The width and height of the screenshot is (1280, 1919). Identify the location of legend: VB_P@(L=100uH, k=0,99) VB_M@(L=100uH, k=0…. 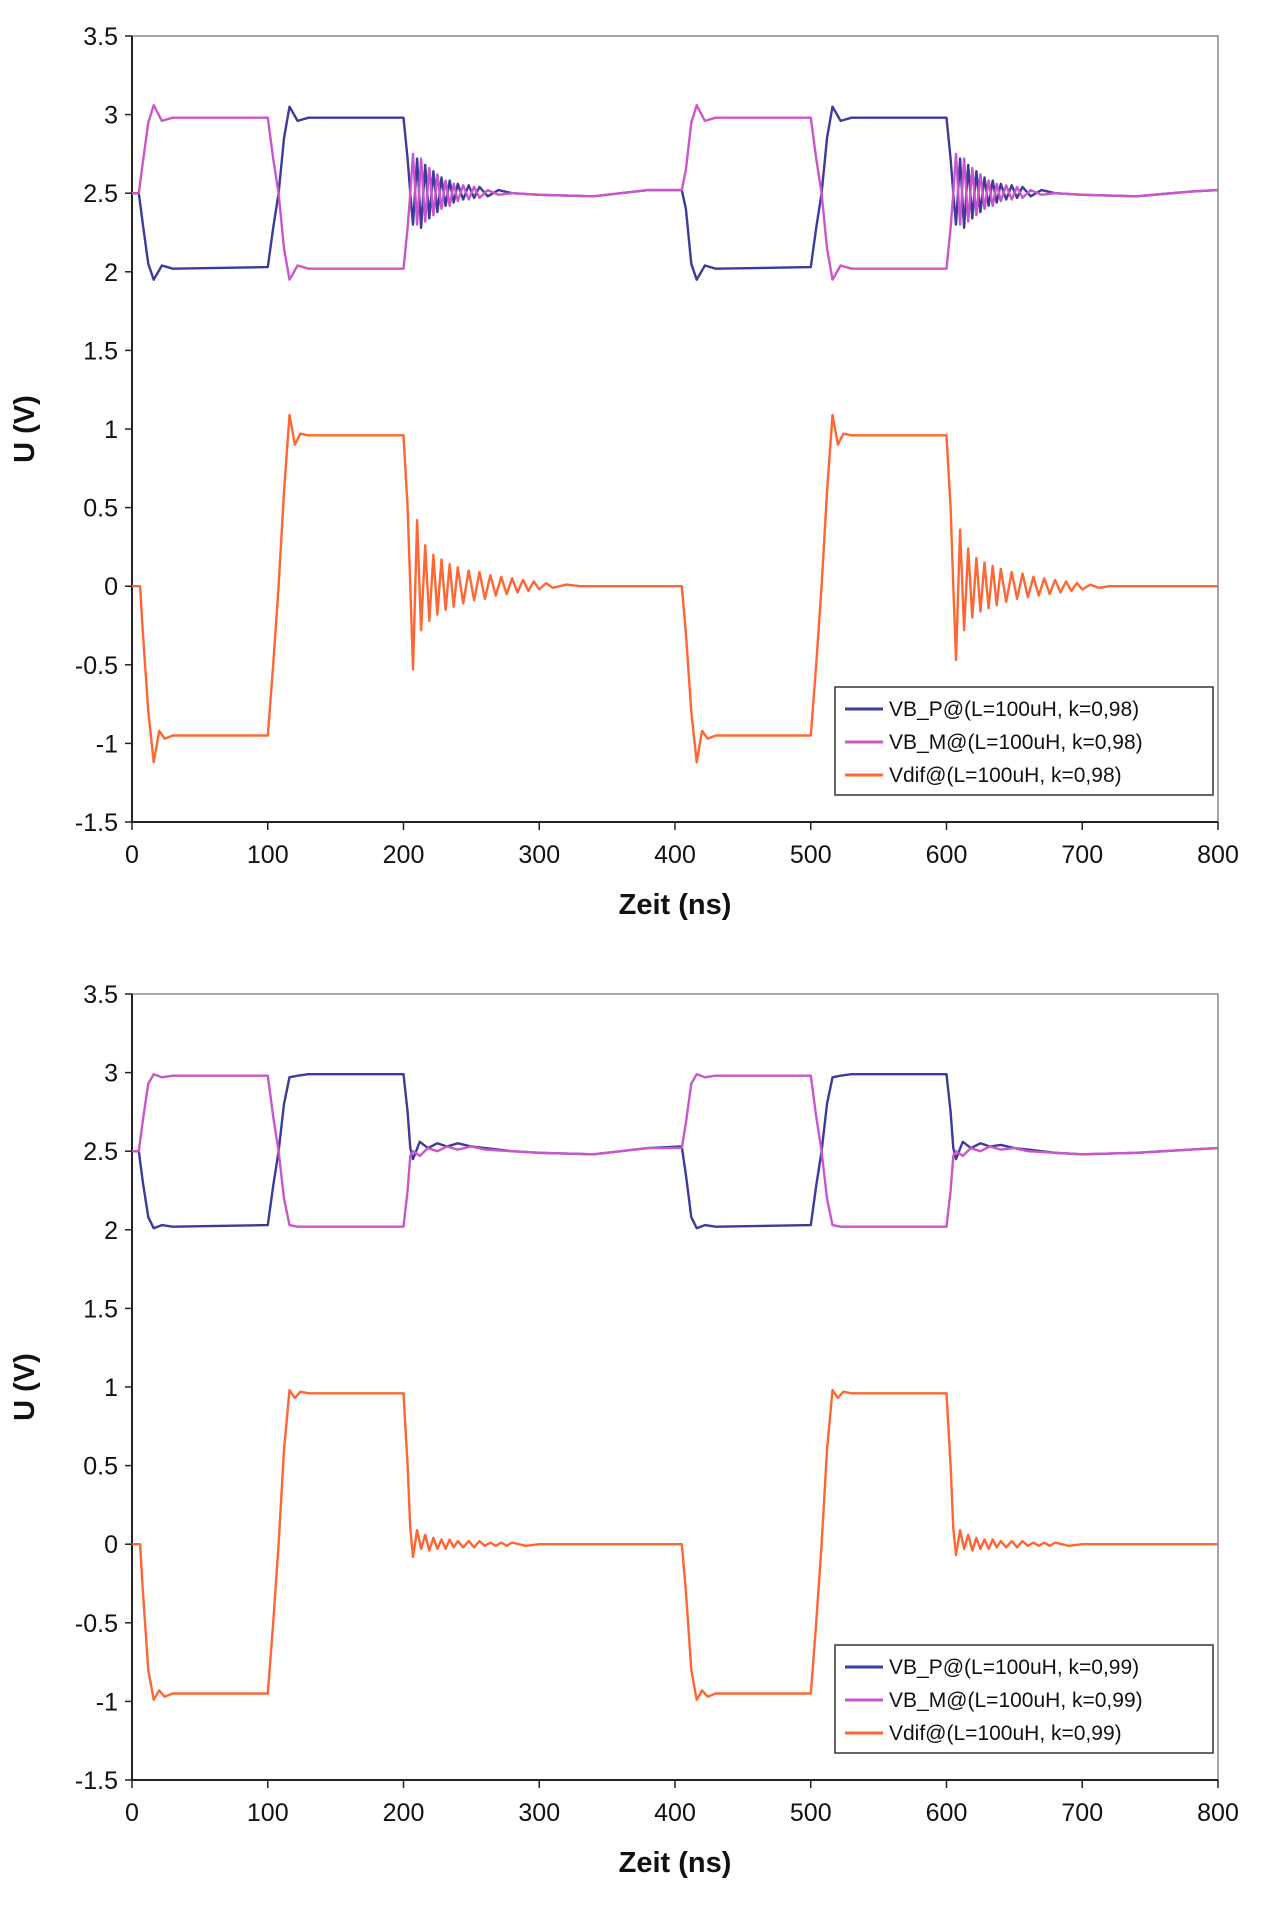
(1024, 1699).